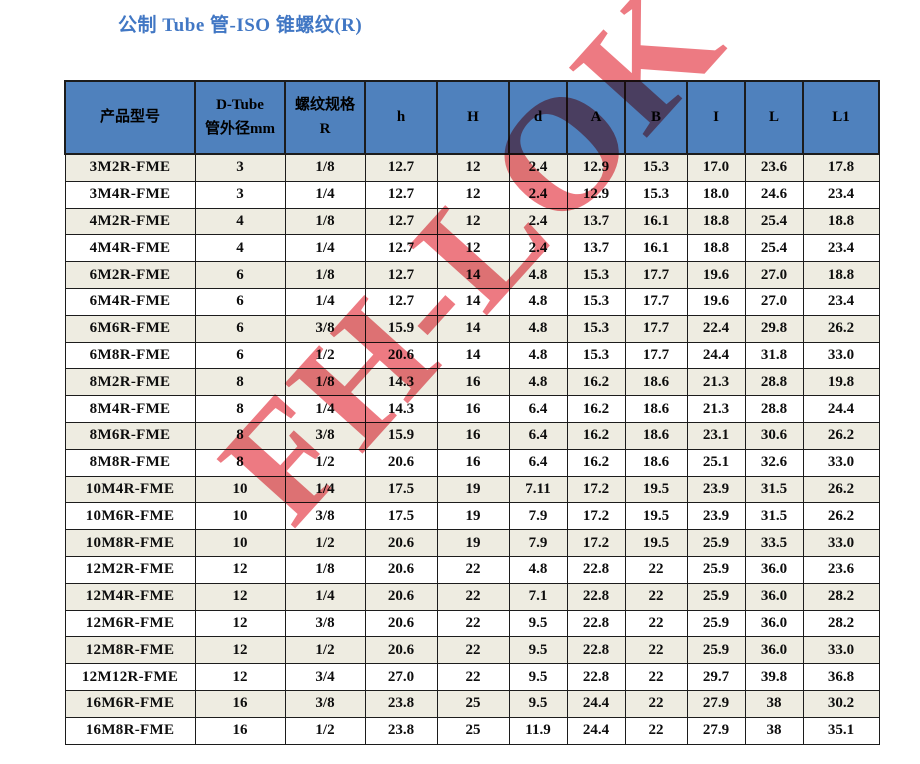 The image size is (920, 764). What do you see at coordinates (656, 435) in the screenshot?
I see `spec-value-cell: 18.6` at bounding box center [656, 435].